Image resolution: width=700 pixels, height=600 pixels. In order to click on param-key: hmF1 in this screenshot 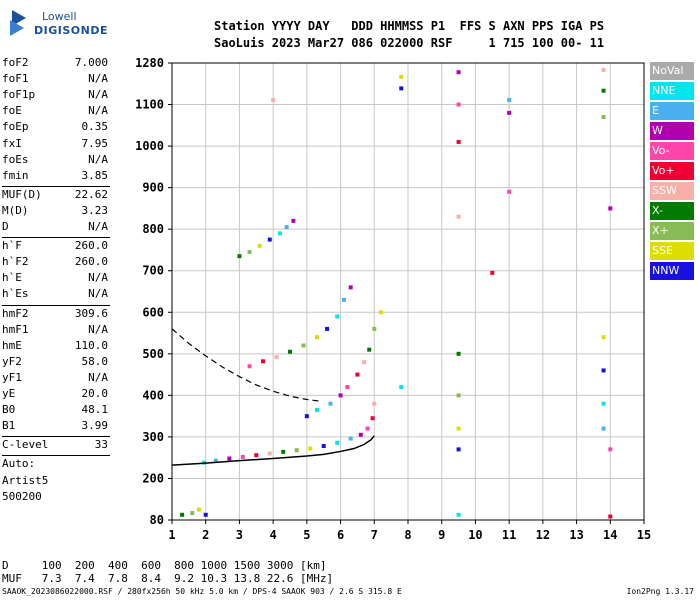, I will do `click(15, 329)`.